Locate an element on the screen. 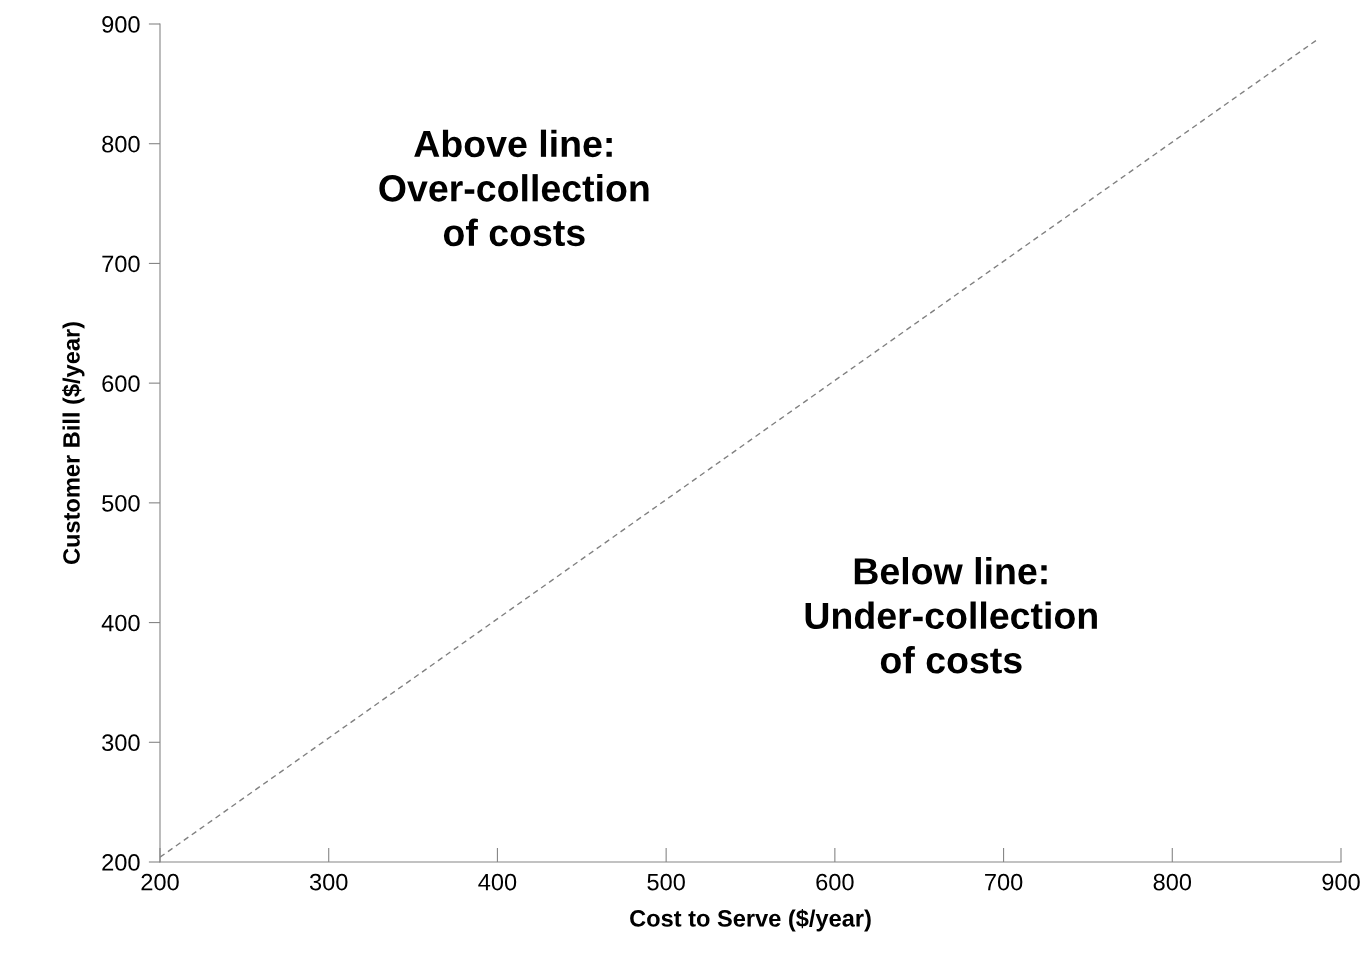  x-tick-label: 400 is located at coordinates (497, 882).